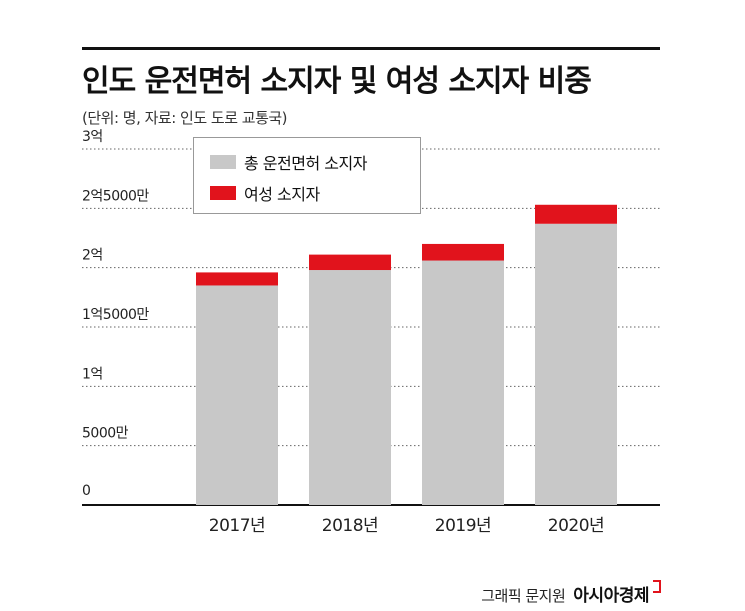 The height and width of the screenshot is (611, 745). Describe the element at coordinates (223, 162) in the screenshot. I see `legend-swatch-total` at that location.